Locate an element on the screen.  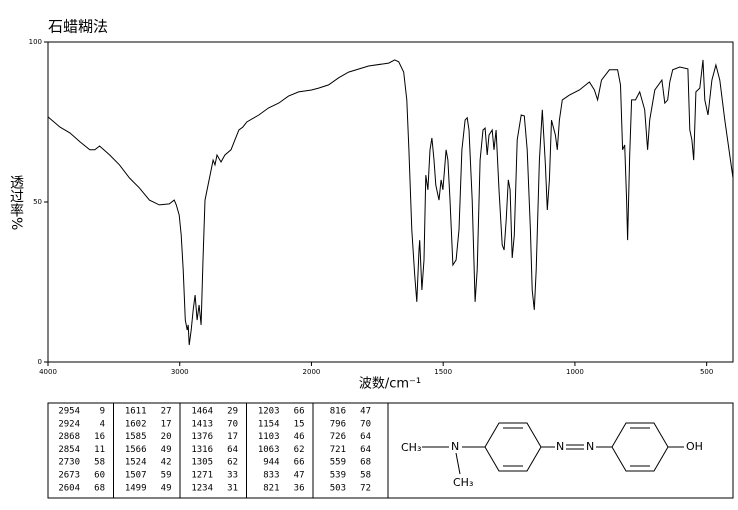
peak-wavenumber: 821 is located at coordinates (271, 488).